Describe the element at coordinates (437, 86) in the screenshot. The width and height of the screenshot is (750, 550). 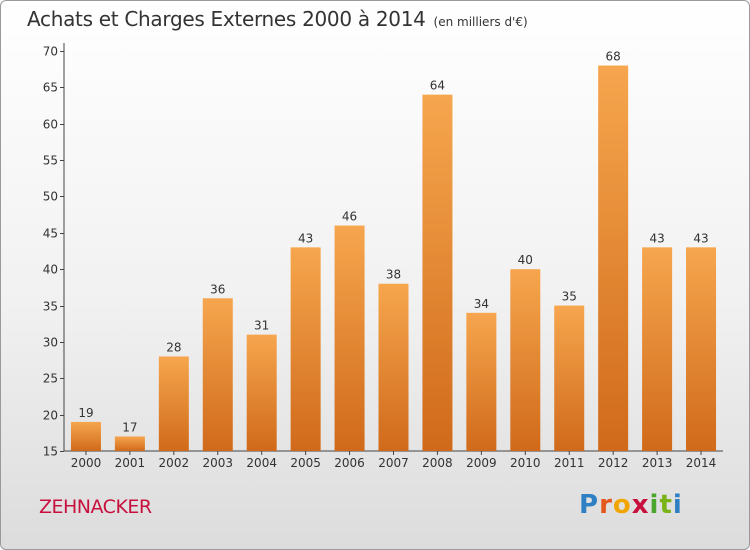
I see `data-label: 64` at that location.